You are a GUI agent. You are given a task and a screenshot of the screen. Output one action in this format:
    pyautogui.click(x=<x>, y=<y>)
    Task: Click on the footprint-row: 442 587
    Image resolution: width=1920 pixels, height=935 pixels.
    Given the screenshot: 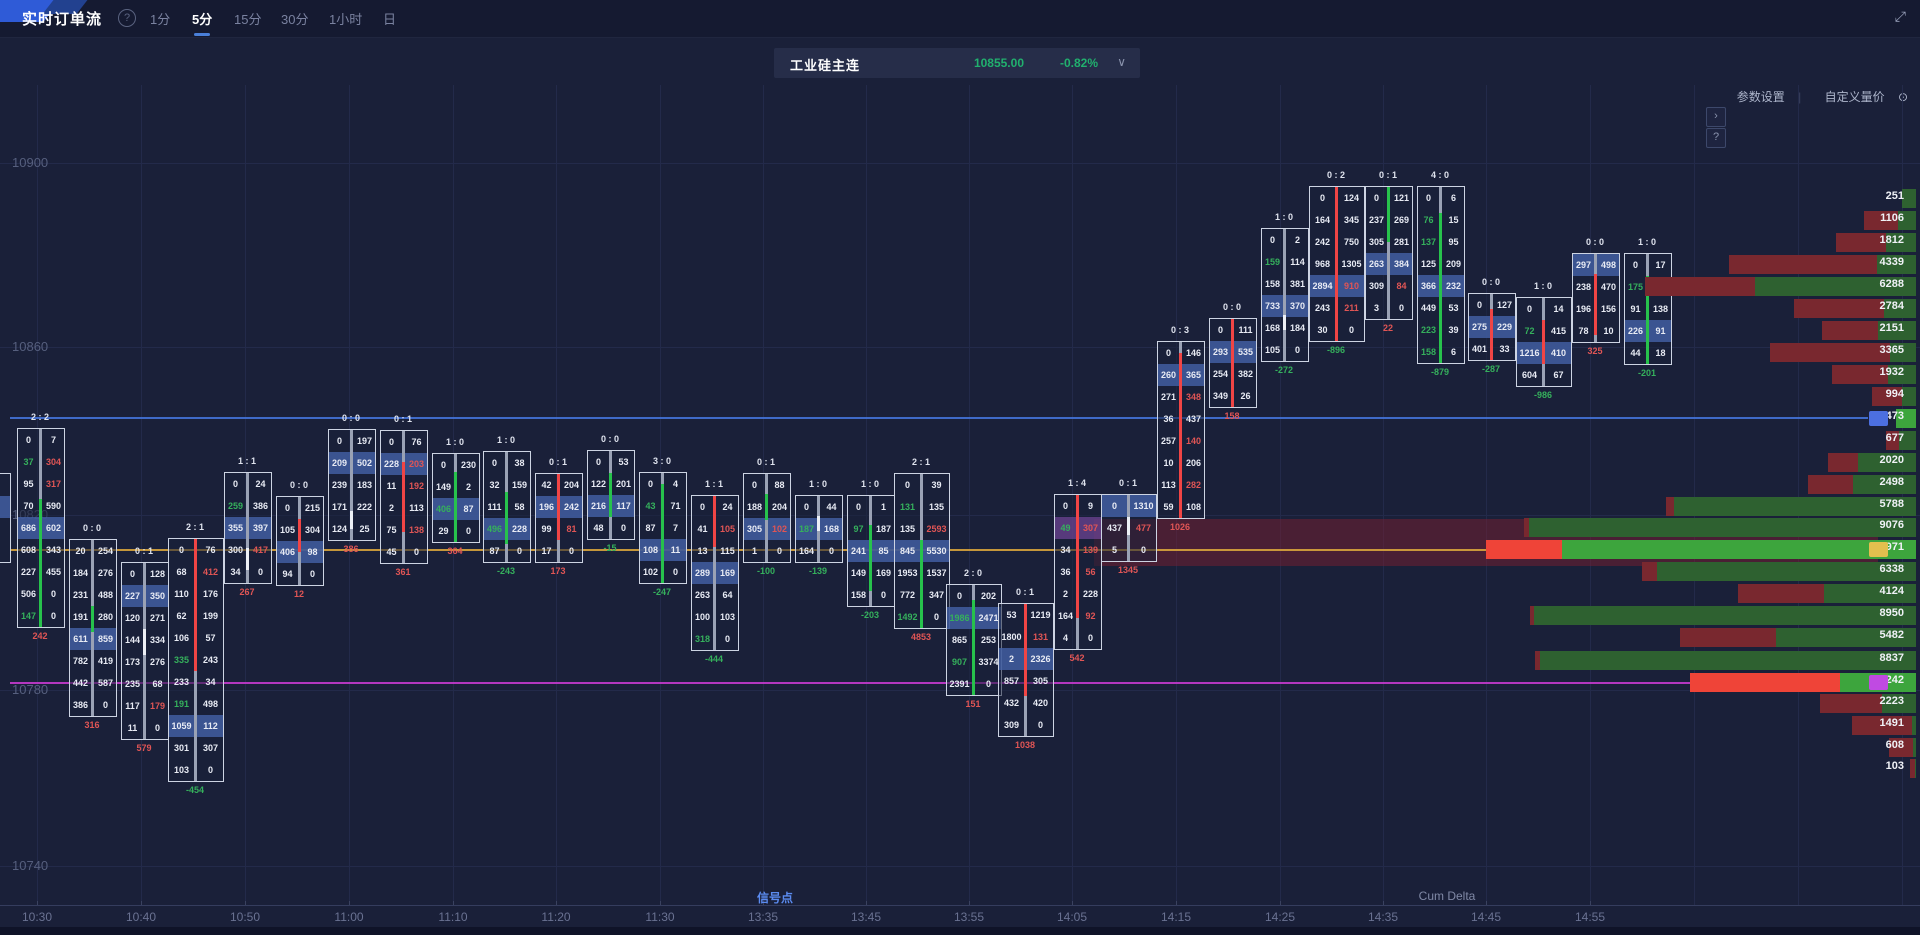 What is the action you would take?
    pyautogui.click(x=93, y=683)
    